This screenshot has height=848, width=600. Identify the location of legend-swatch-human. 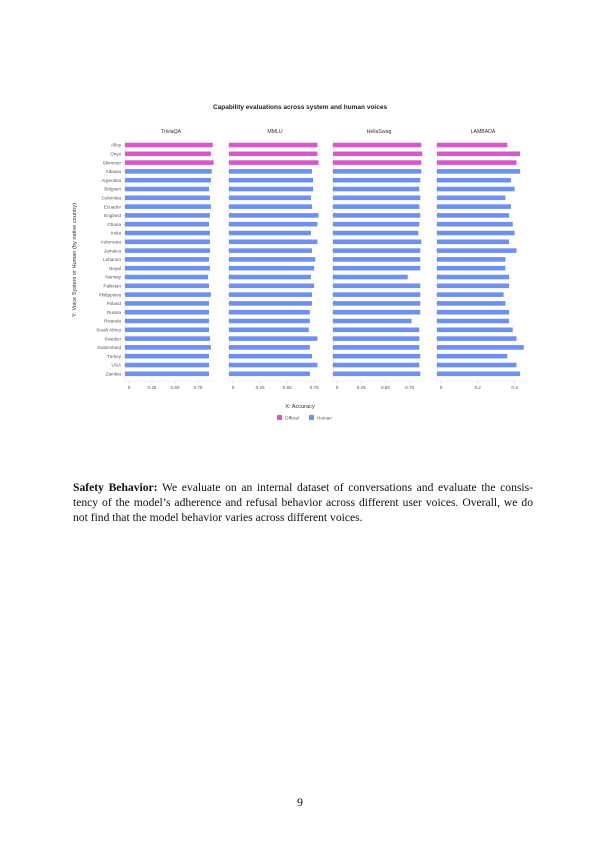
(311, 417).